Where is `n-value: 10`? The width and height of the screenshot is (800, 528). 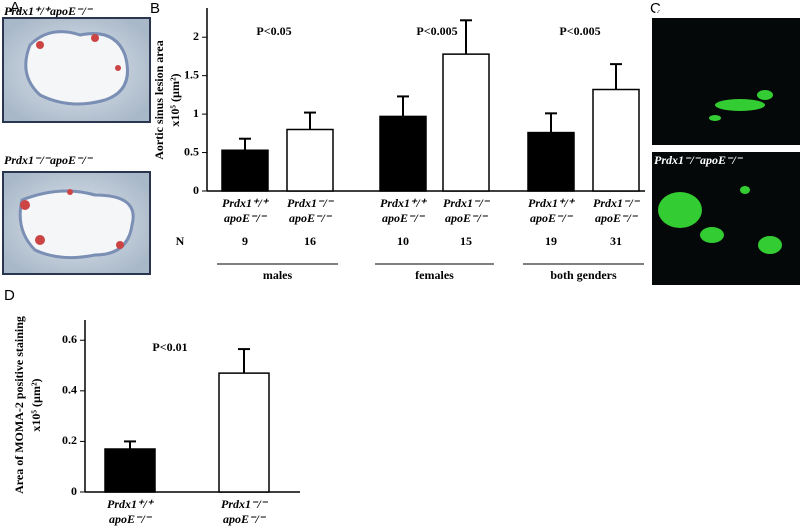 n-value: 10 is located at coordinates (403, 241).